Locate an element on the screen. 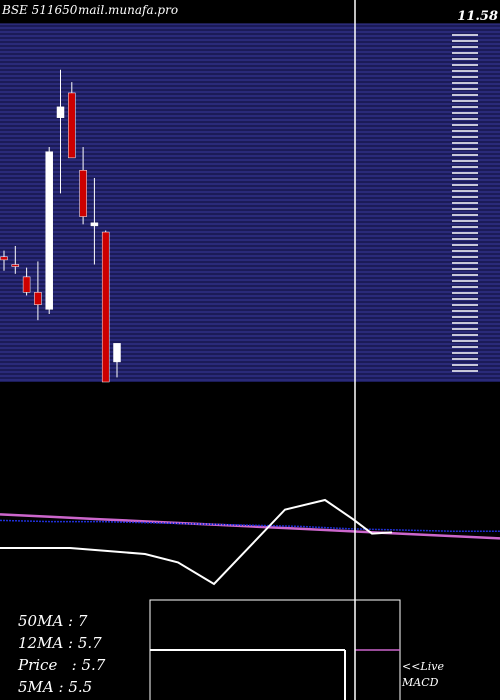 The image size is (500, 700). exchange-code: BSE 511650 is located at coordinates (40, 10).